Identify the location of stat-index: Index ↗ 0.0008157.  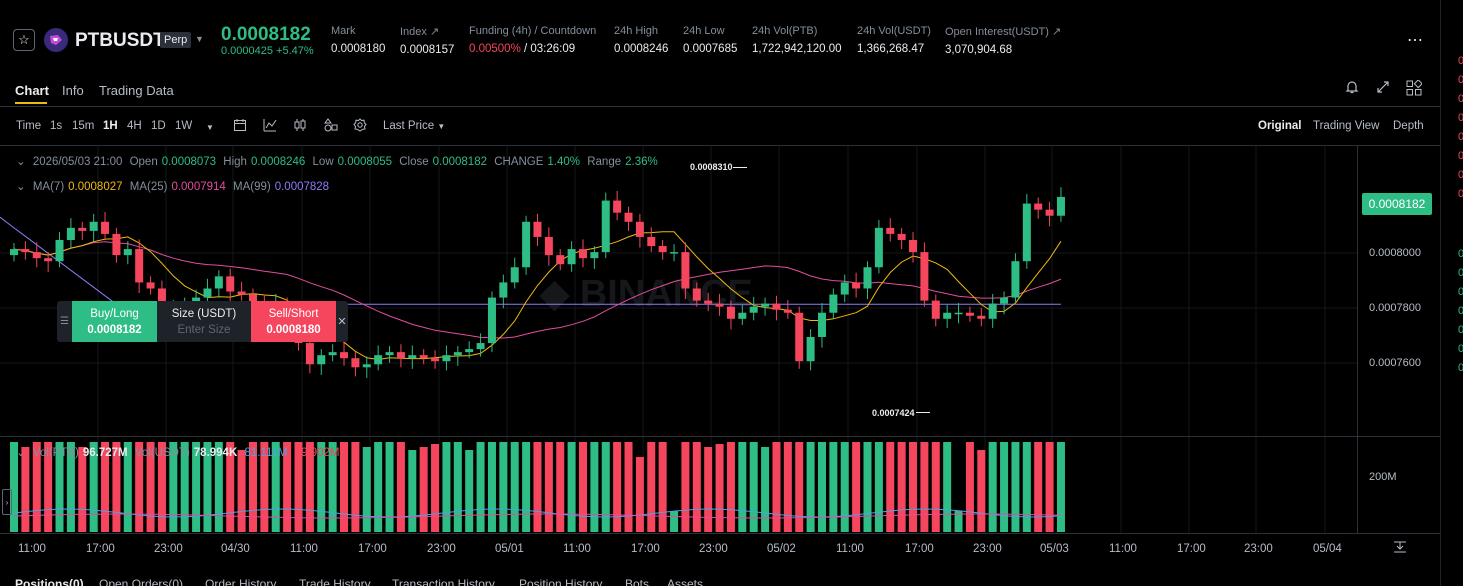
(427, 40).